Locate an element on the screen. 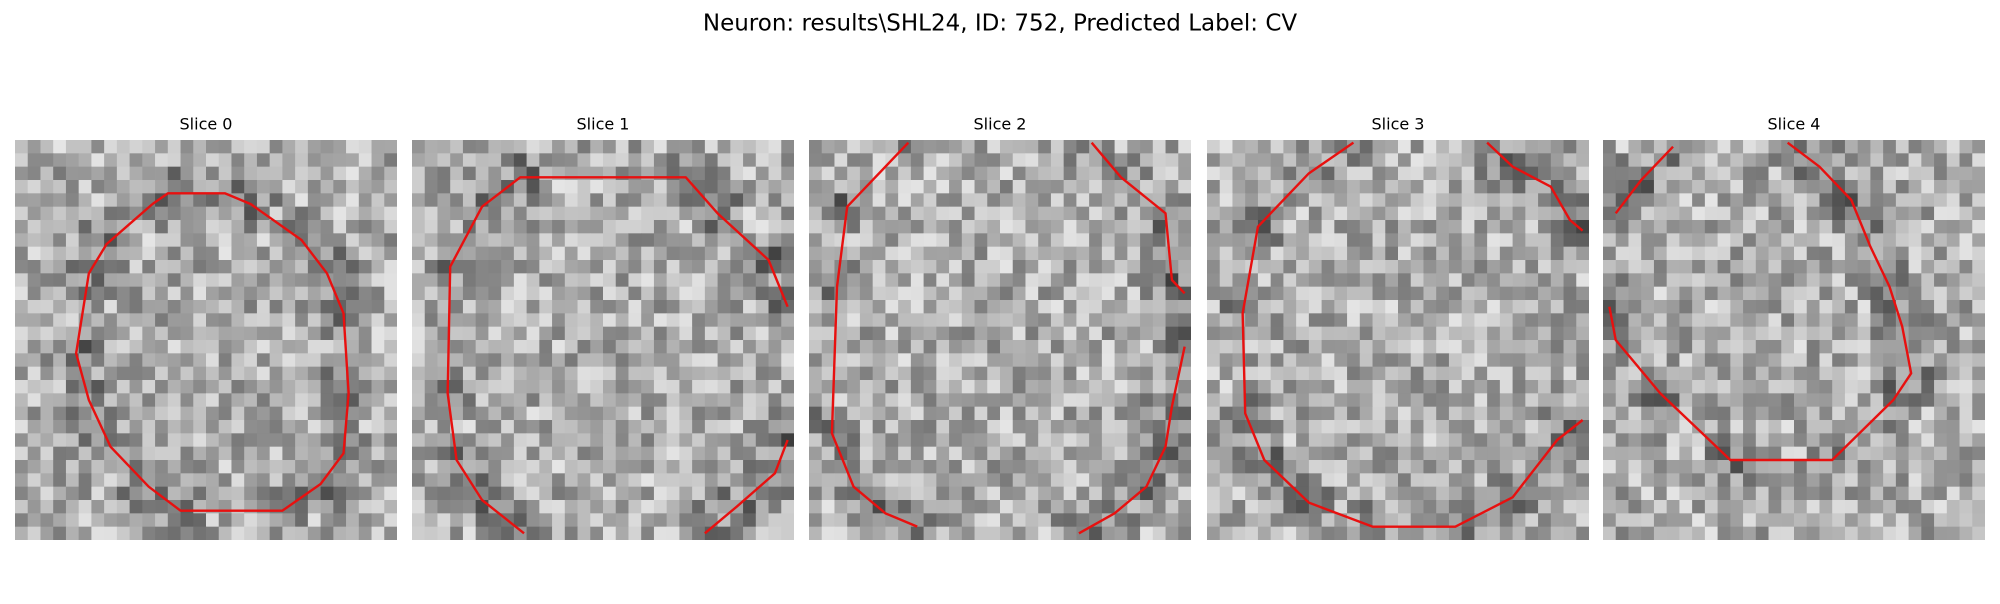  panel-title: Slice 3 is located at coordinates (1398, 124).